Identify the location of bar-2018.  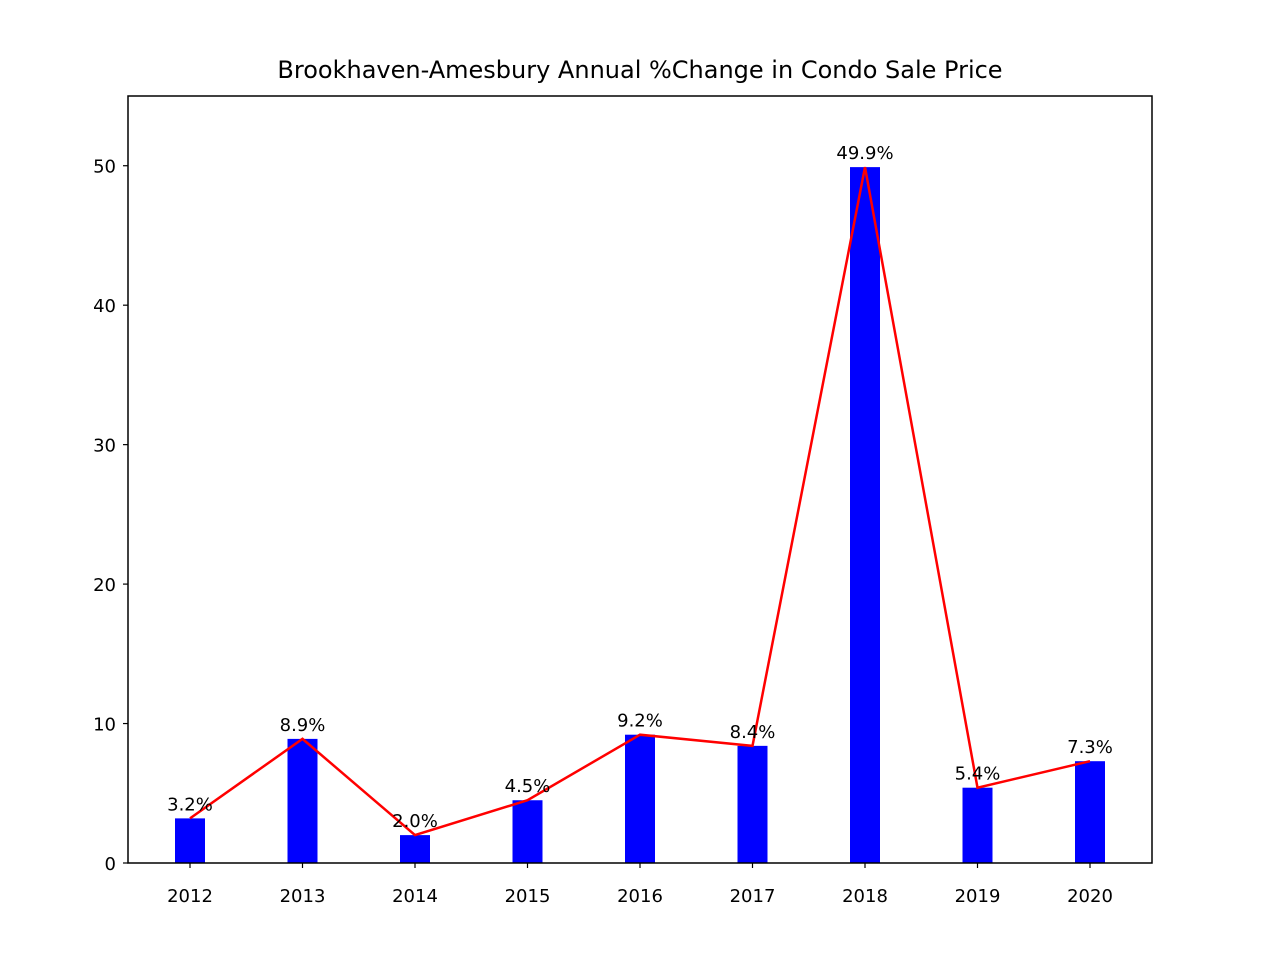
(865, 515).